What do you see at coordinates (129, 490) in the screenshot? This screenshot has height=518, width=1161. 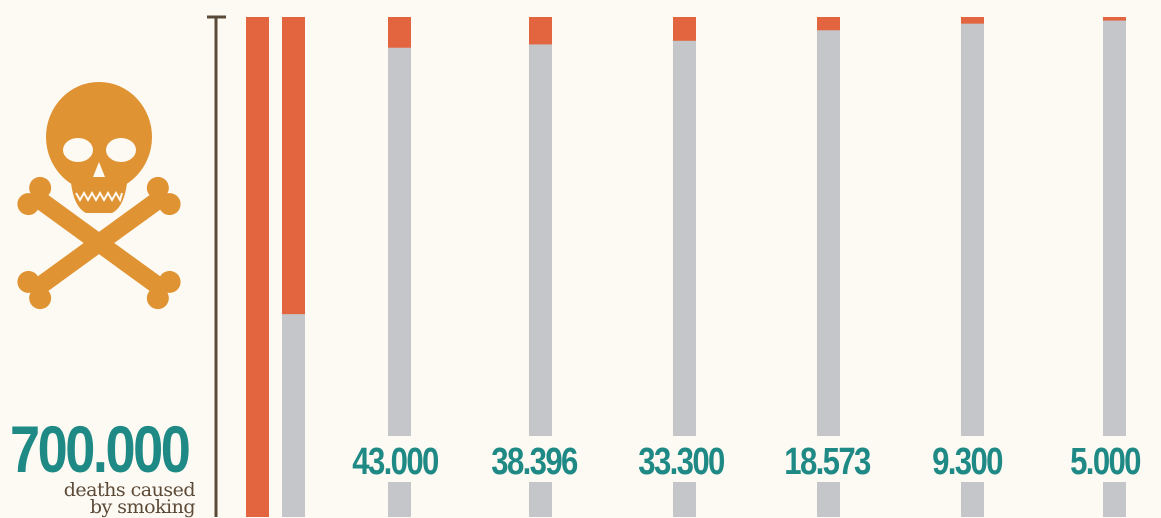 I see `caption-line-1: deaths caused` at bounding box center [129, 490].